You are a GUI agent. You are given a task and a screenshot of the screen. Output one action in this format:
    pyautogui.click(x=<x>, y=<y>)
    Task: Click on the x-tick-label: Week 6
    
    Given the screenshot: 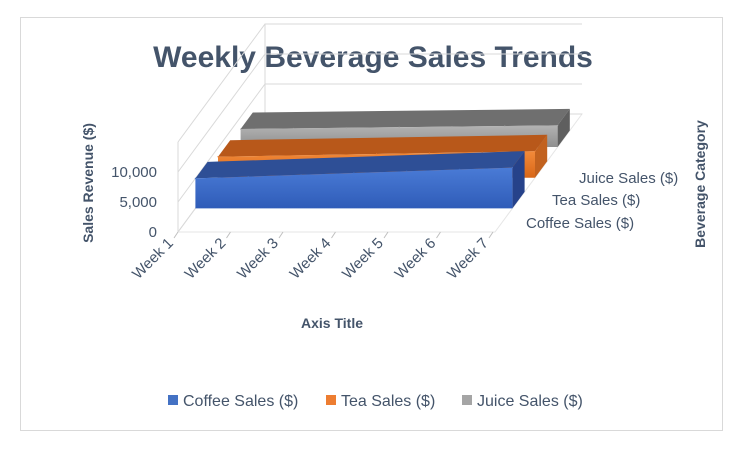 What is the action you would take?
    pyautogui.click(x=416, y=259)
    